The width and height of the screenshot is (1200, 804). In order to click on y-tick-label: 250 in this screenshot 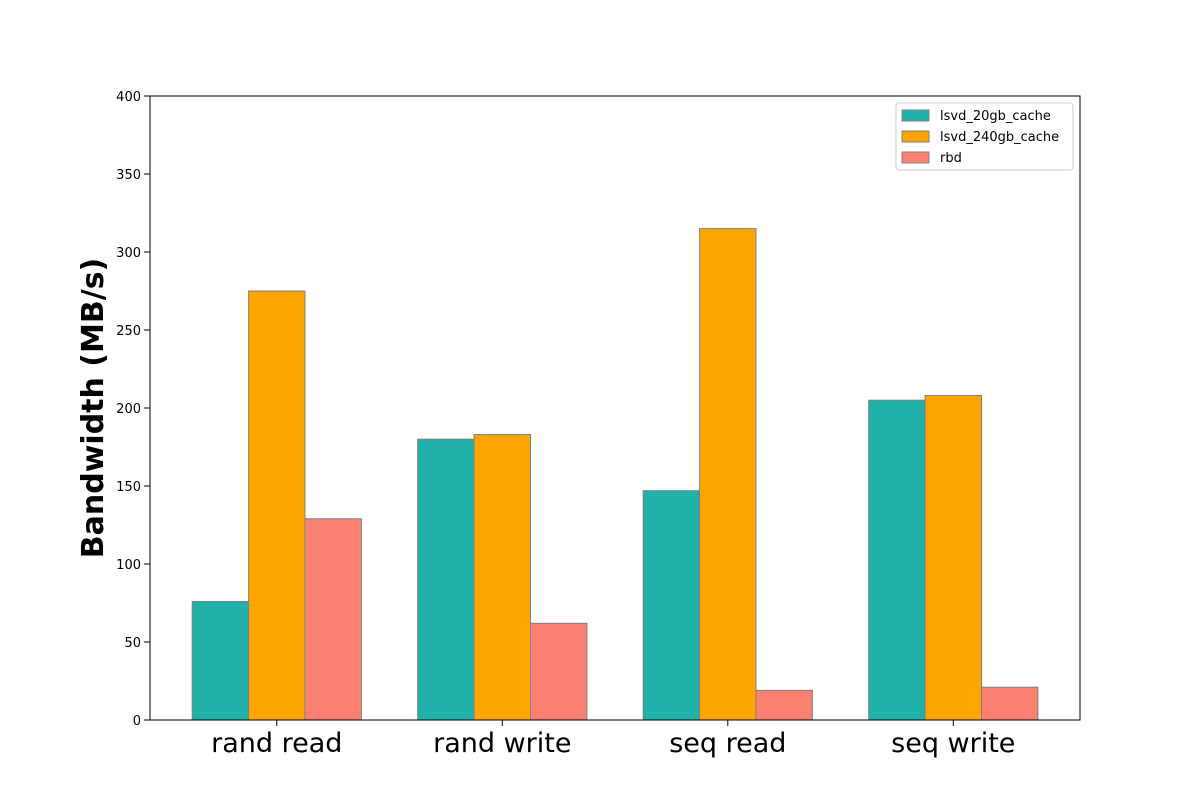, I will do `click(128, 331)`.